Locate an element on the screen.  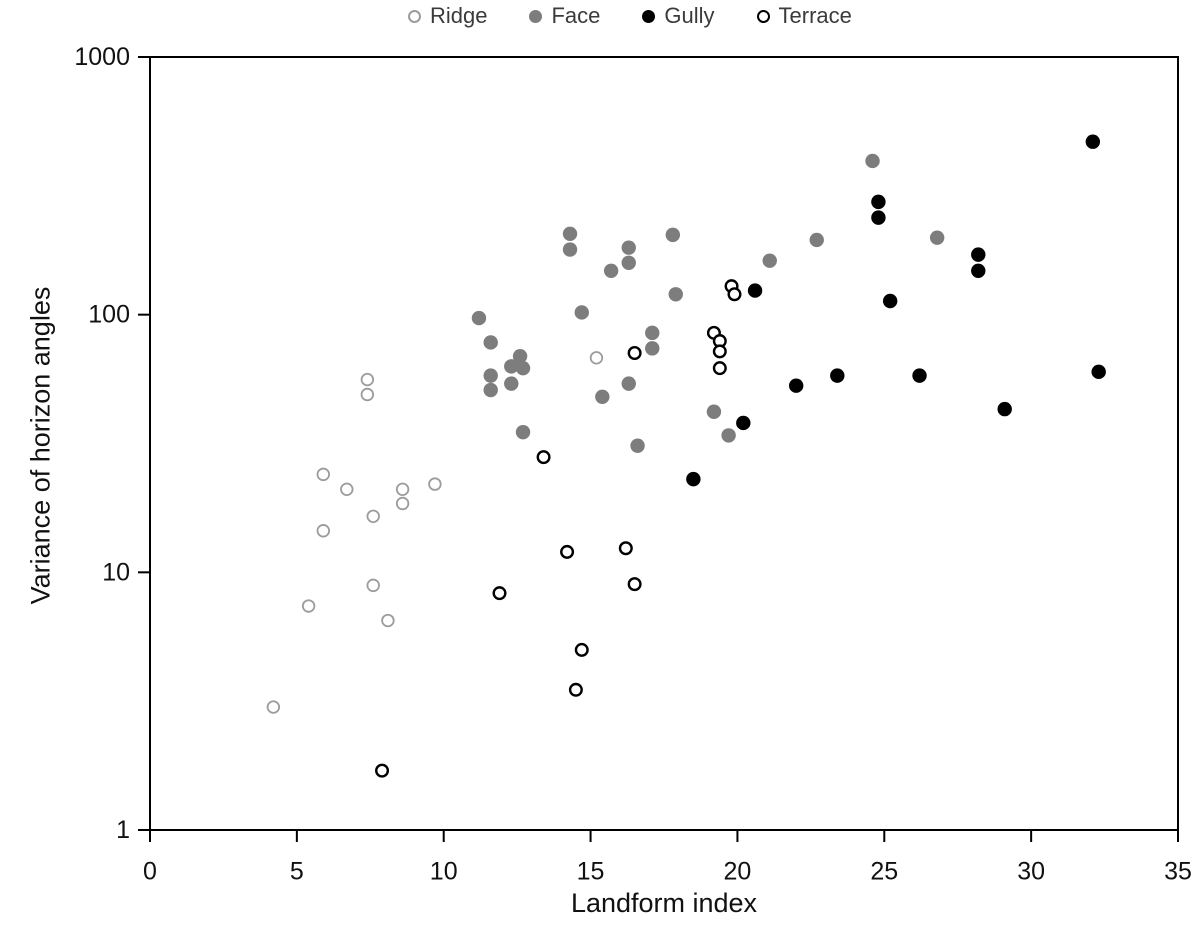
legend-item-gully: Gully is located at coordinates (678, 16).